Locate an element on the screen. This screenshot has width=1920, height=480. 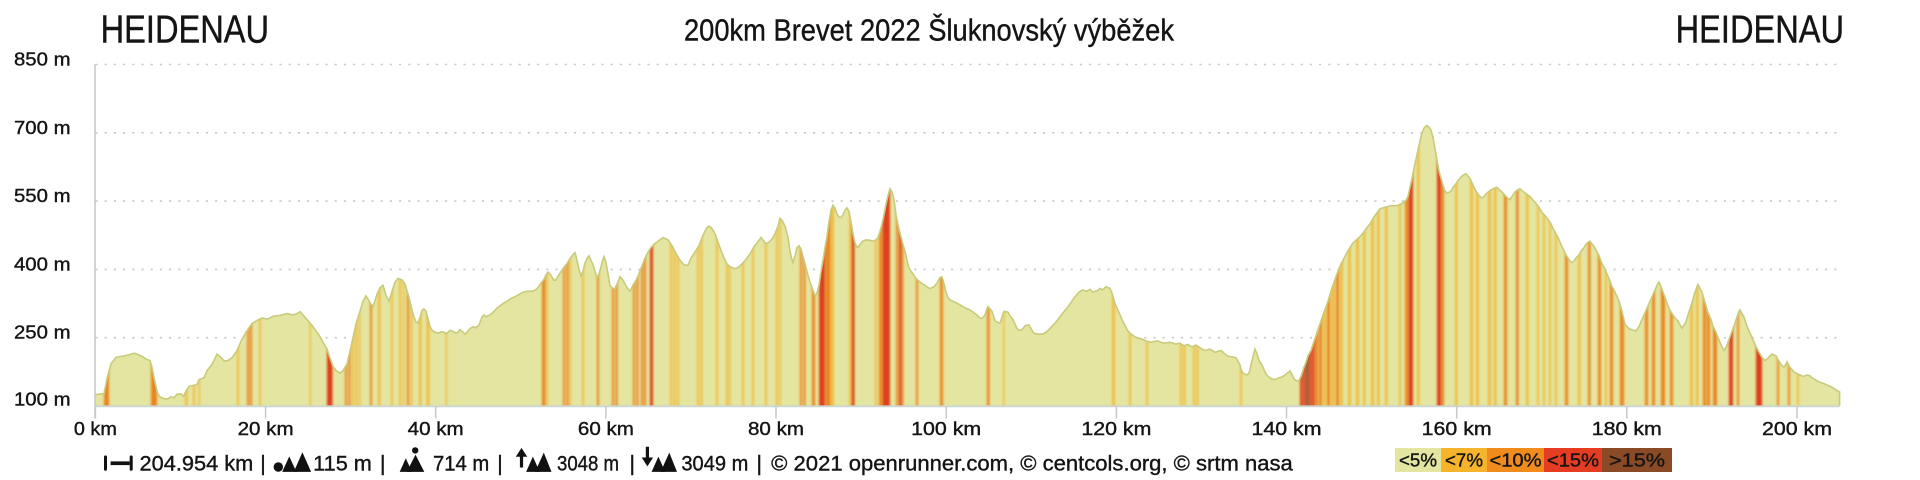
svg-text: 80 km is located at coordinates (776, 429).